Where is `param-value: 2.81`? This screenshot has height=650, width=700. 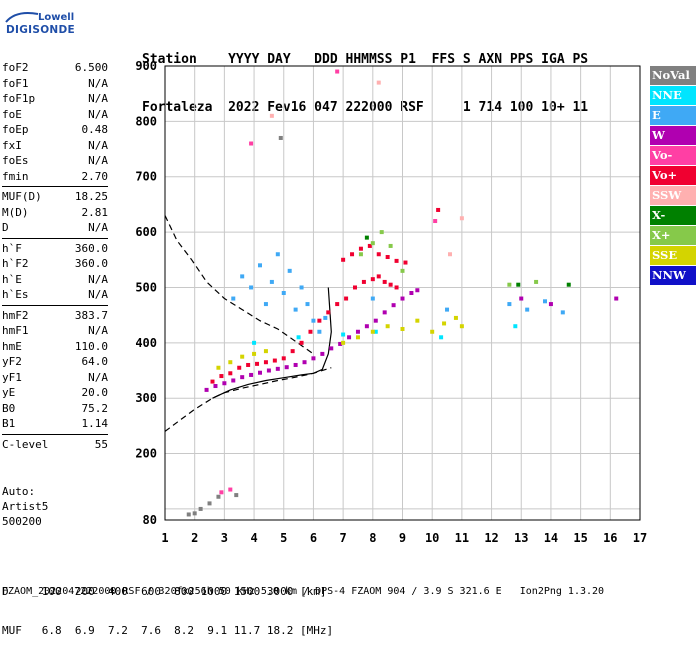
param-value: 2.81 is located at coordinates (95, 212).